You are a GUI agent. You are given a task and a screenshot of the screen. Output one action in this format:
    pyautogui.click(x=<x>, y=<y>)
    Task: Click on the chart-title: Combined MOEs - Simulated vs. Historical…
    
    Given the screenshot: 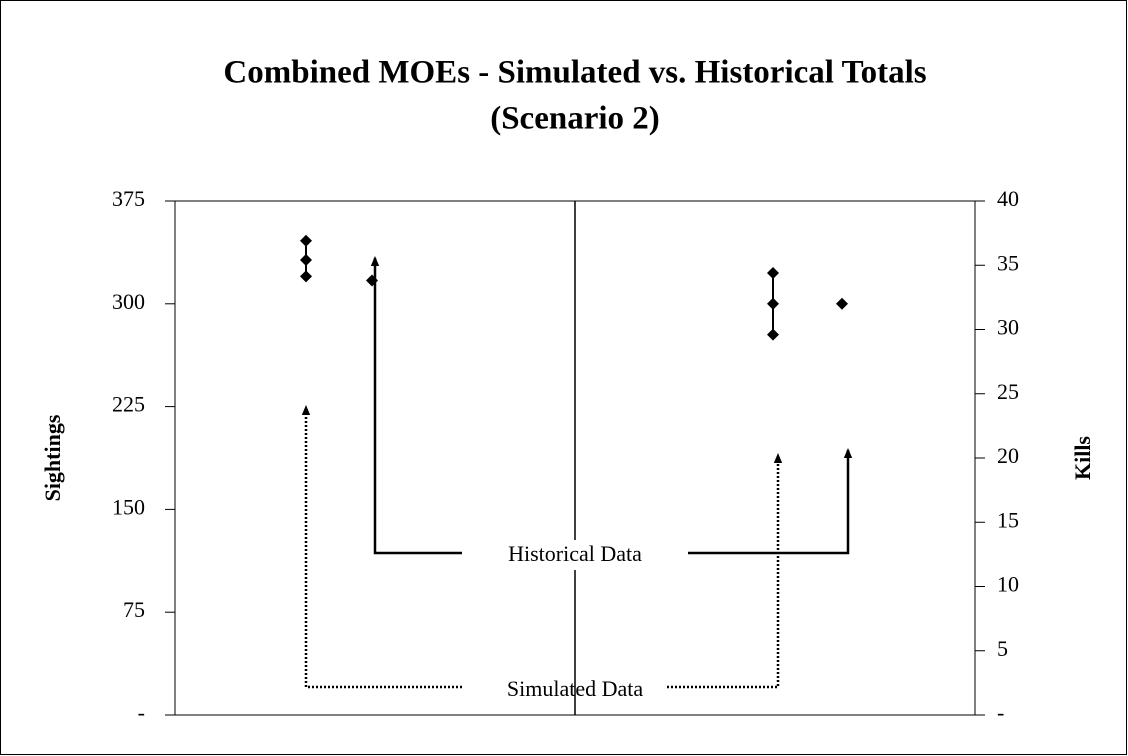 What is the action you would take?
    pyautogui.click(x=574, y=73)
    